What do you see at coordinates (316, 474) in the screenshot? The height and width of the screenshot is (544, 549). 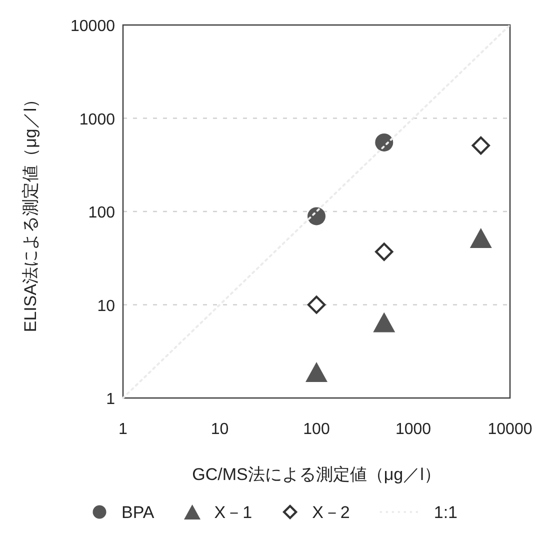 I see `x-axis-title: GC/MS法による測定値（μg／l）` at bounding box center [316, 474].